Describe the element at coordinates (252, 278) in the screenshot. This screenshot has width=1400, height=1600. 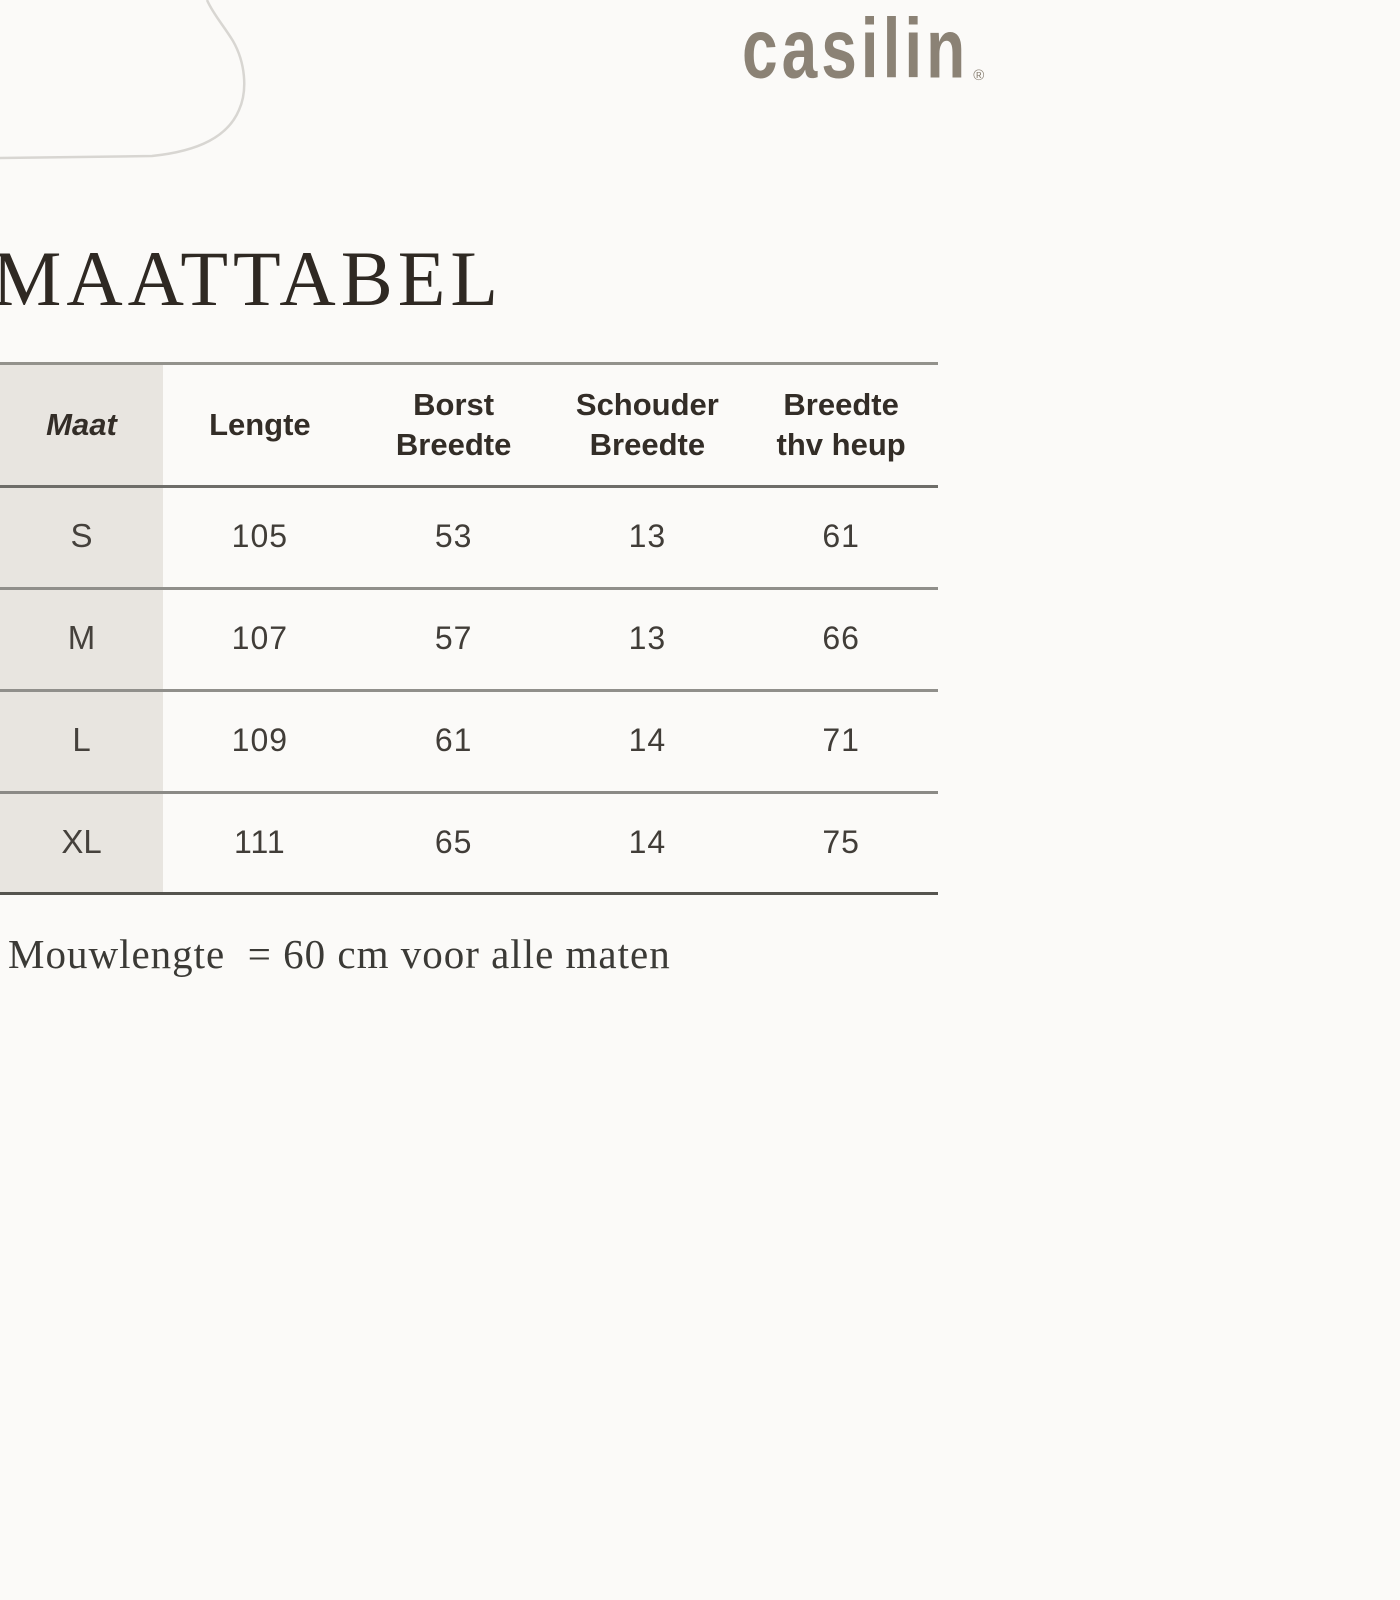
I see `page-title: MAATTABEL` at that location.